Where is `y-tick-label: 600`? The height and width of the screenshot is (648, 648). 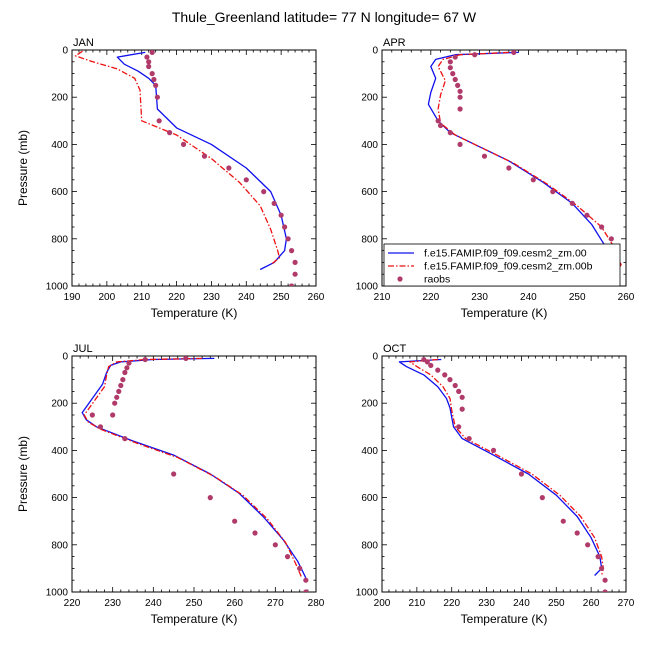 y-tick-label: 600 is located at coordinates (369, 192).